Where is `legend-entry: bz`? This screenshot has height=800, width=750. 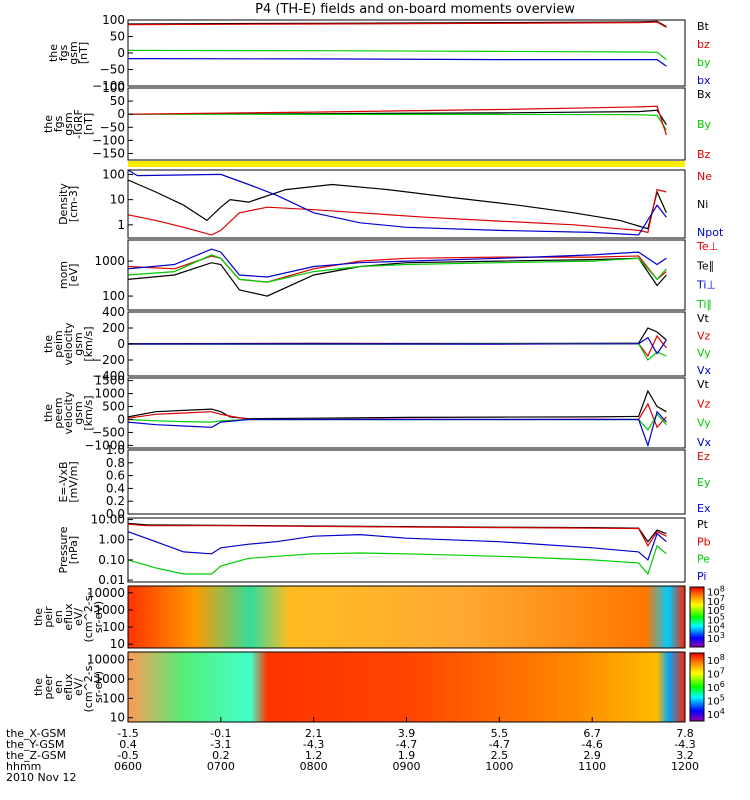 legend-entry: bz is located at coordinates (703, 44).